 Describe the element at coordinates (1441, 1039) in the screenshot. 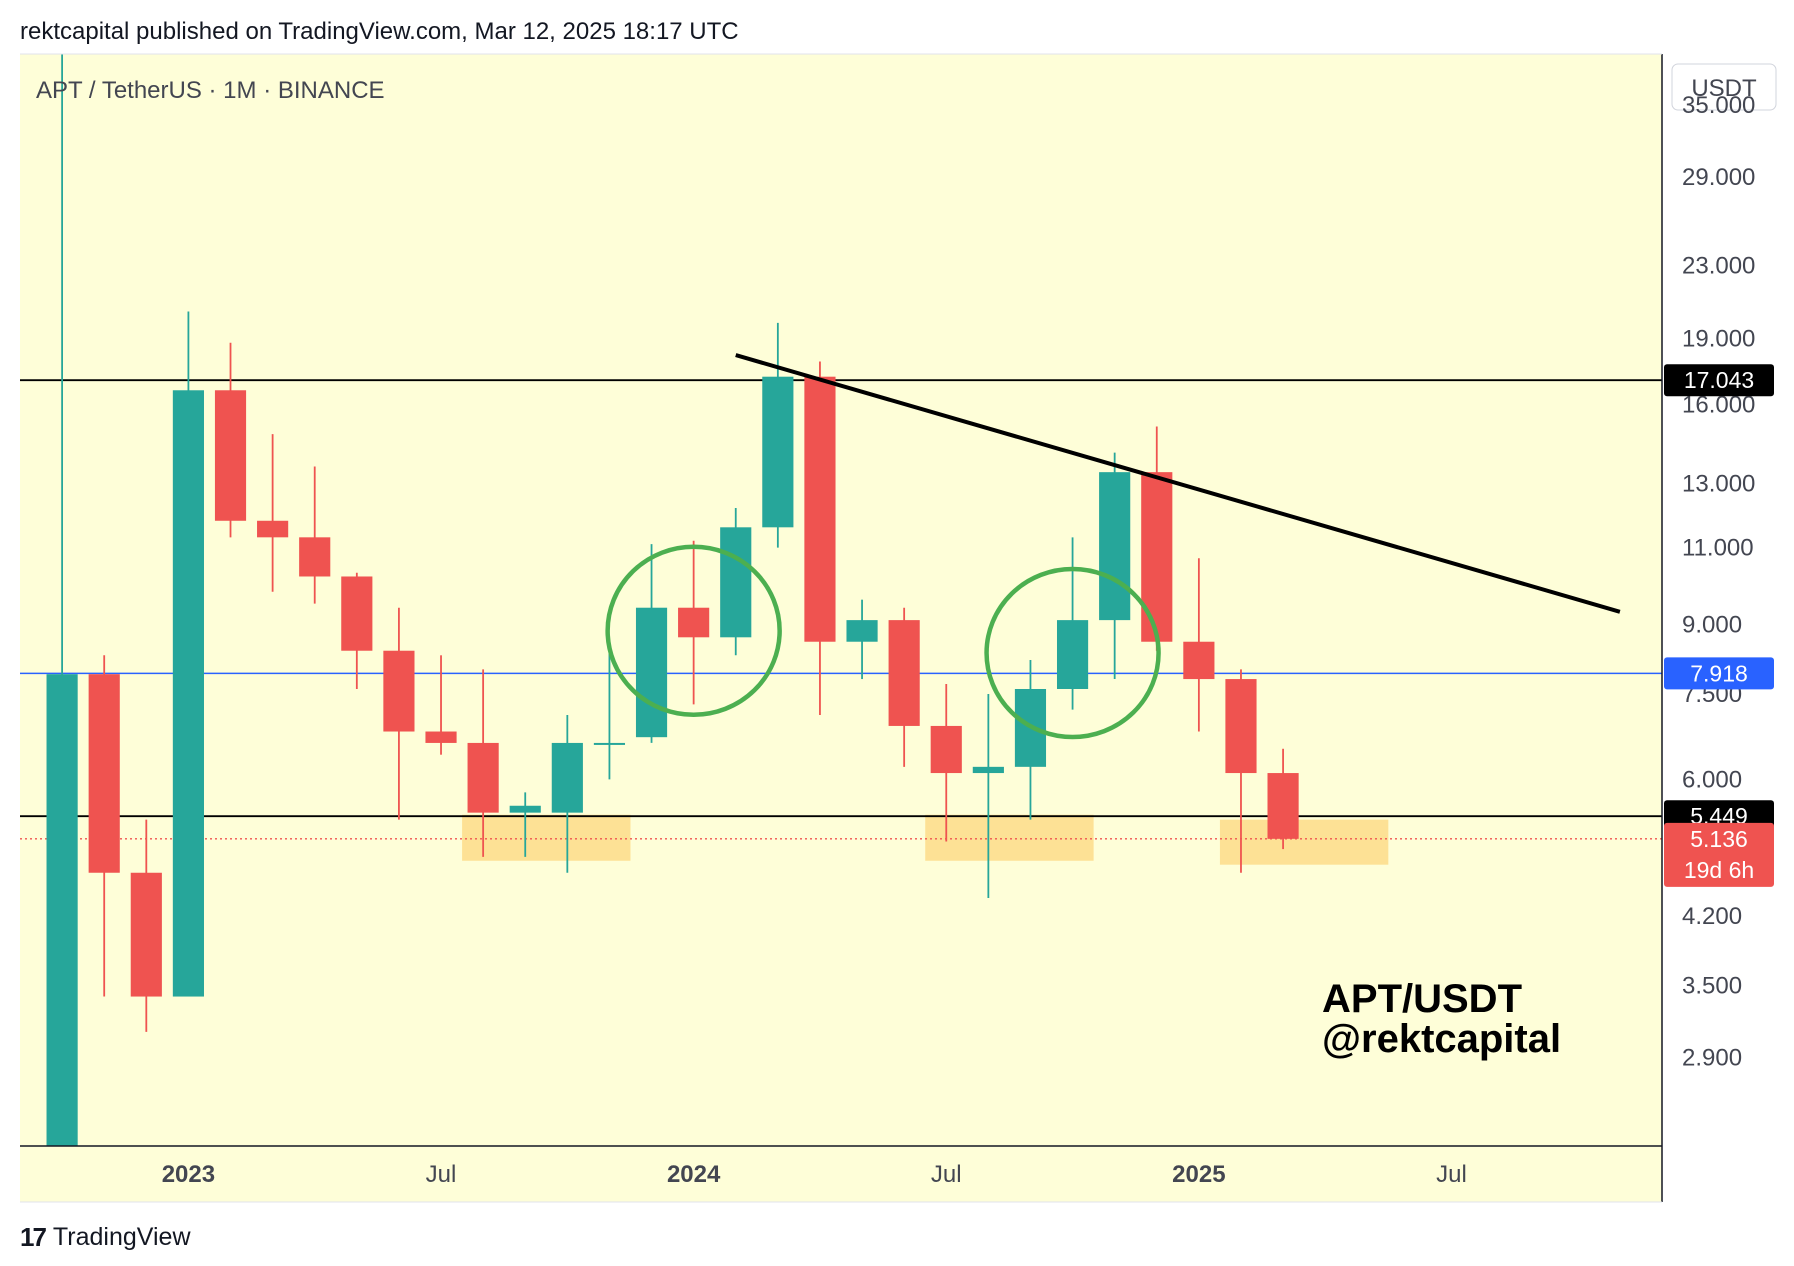

I see `watermark-author: @rektcapital` at that location.